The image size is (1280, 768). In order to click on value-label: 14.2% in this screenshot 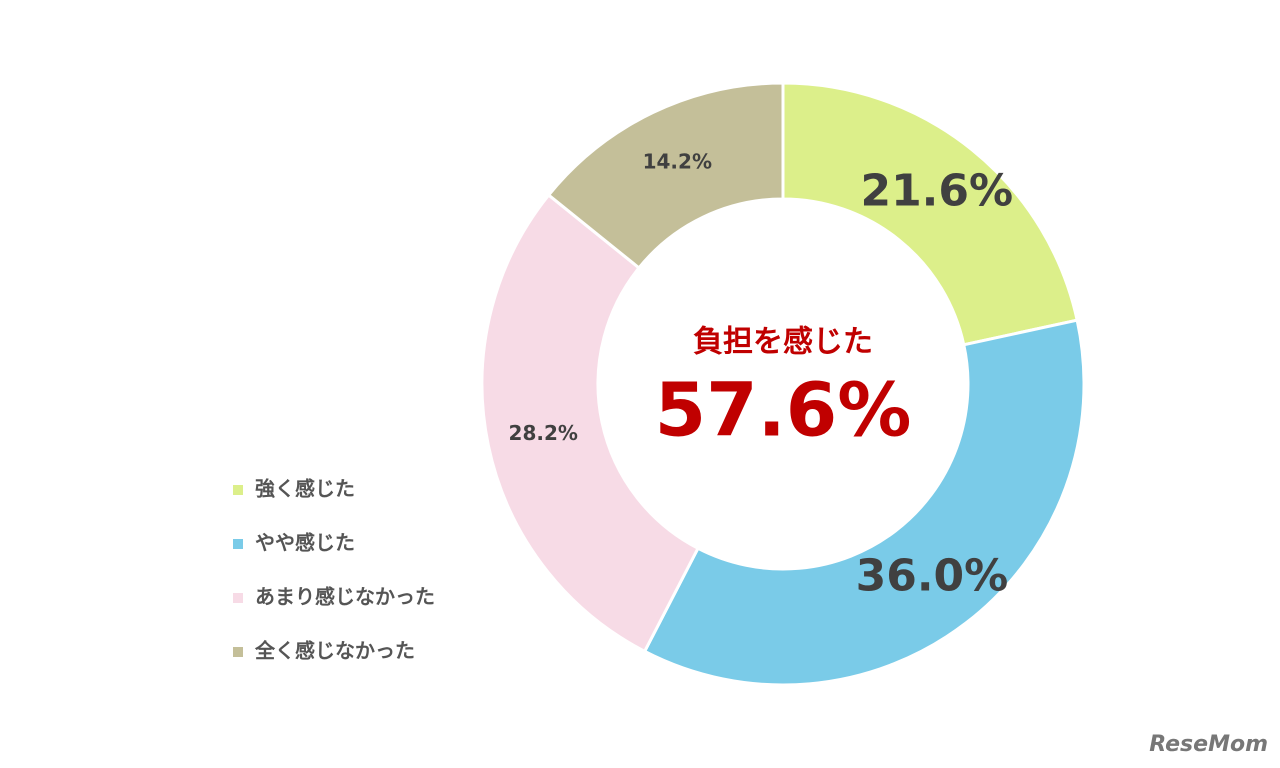, I will do `click(677, 161)`.